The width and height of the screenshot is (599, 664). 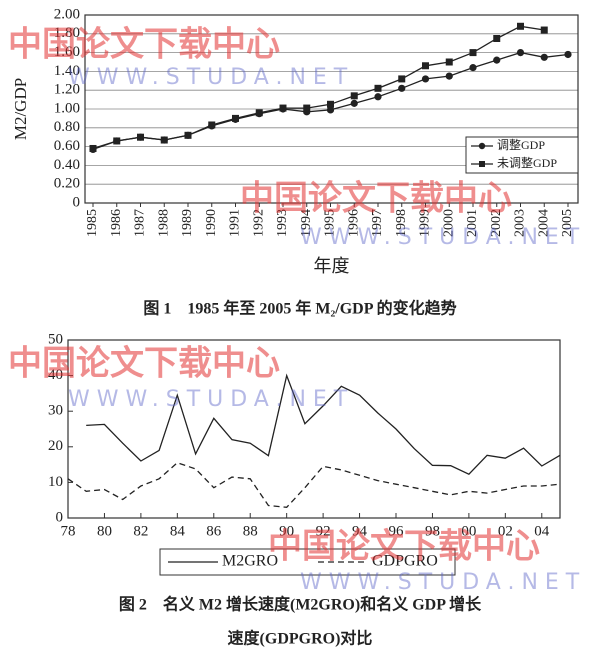 I want to click on x-tick-label: 1989, so click(x=187, y=223).